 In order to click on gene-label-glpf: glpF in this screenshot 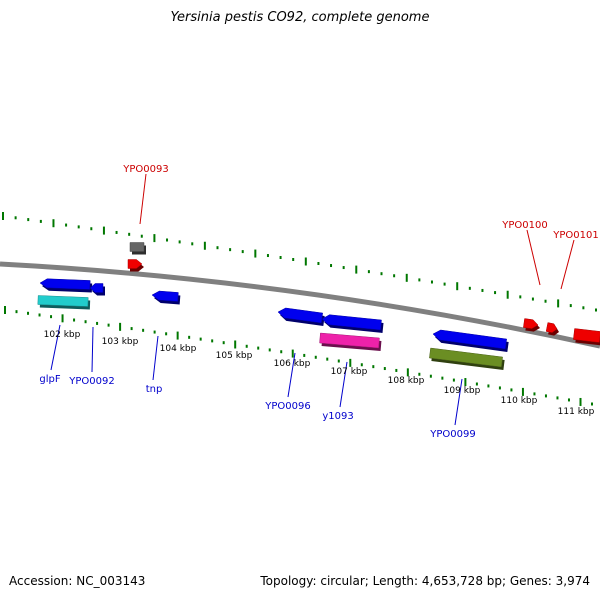, I will do `click(49, 379)`.